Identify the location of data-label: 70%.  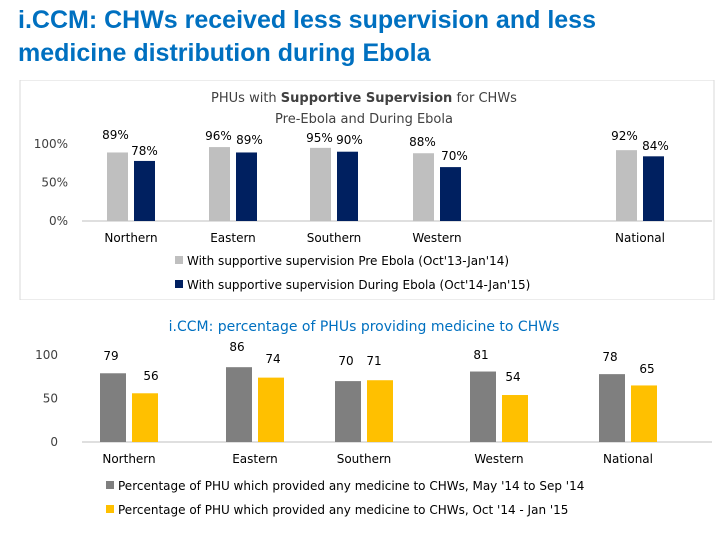
(454, 156).